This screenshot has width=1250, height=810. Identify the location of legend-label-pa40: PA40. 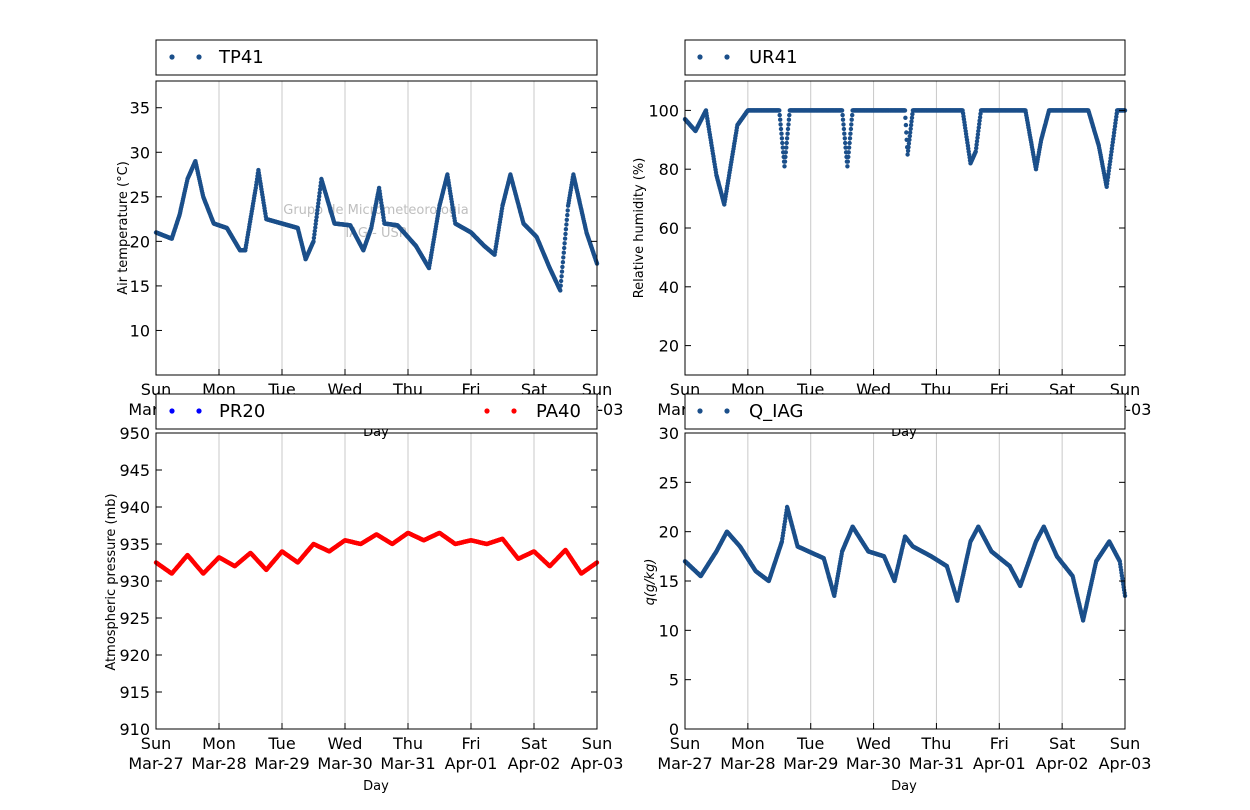
(558, 411).